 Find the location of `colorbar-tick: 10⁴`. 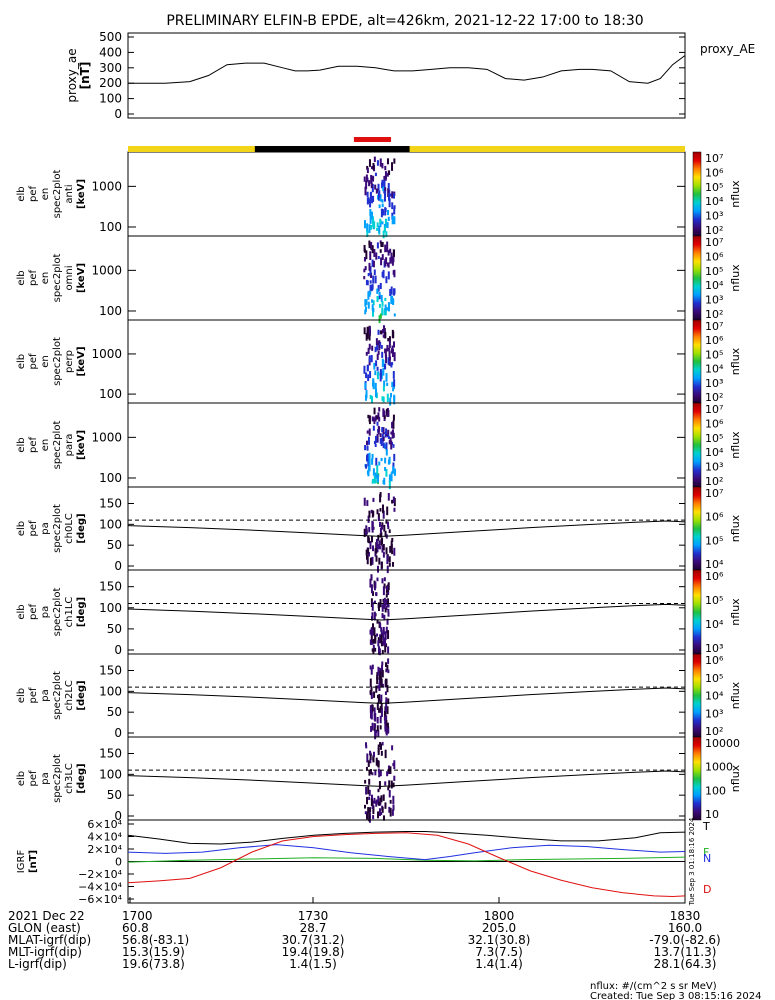

colorbar-tick: 10⁴ is located at coordinates (714, 369).